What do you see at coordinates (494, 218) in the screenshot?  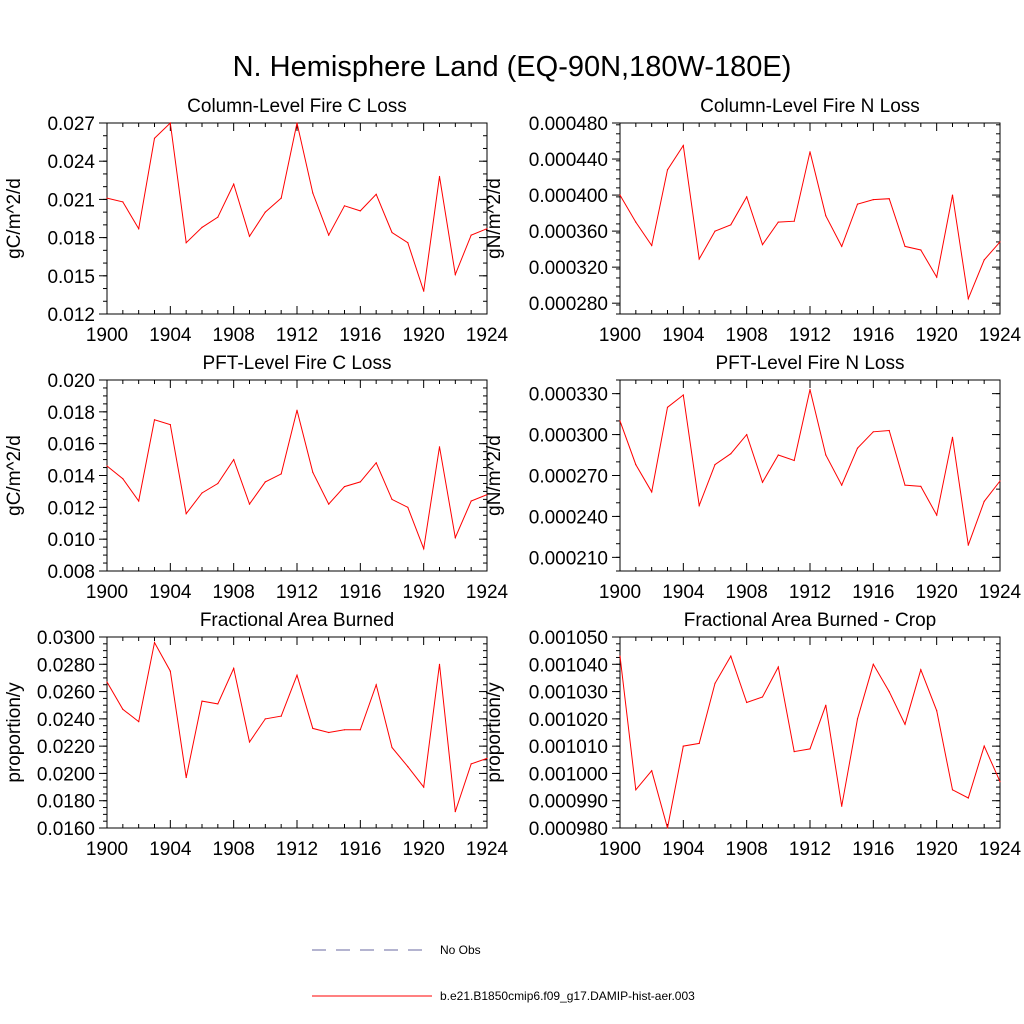 I see `y-axis-label: gN/m^2/d` at bounding box center [494, 218].